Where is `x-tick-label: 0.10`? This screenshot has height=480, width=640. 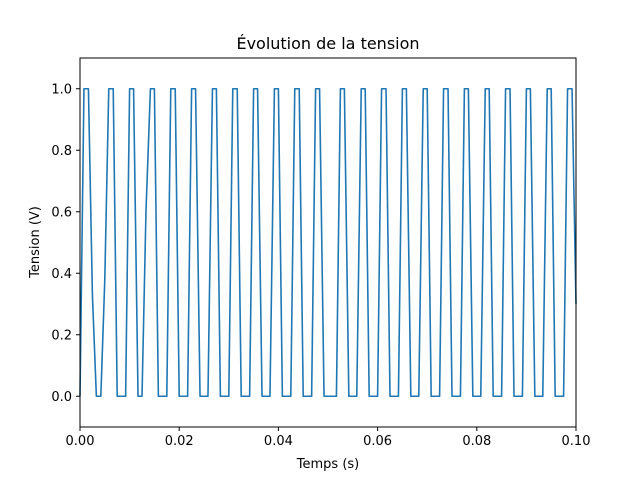
x-tick-label: 0.10 is located at coordinates (576, 441).